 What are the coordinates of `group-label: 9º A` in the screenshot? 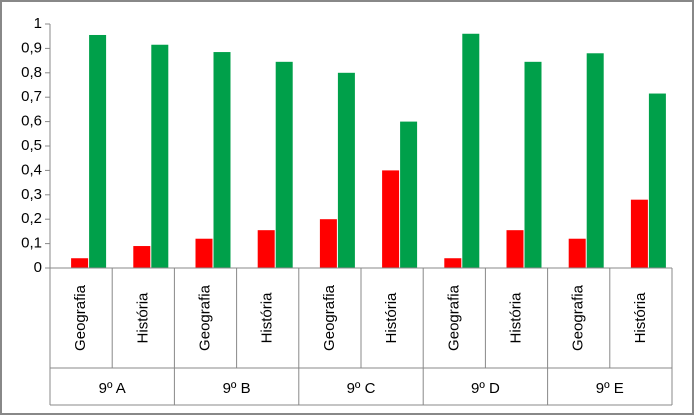 It's located at (112, 388).